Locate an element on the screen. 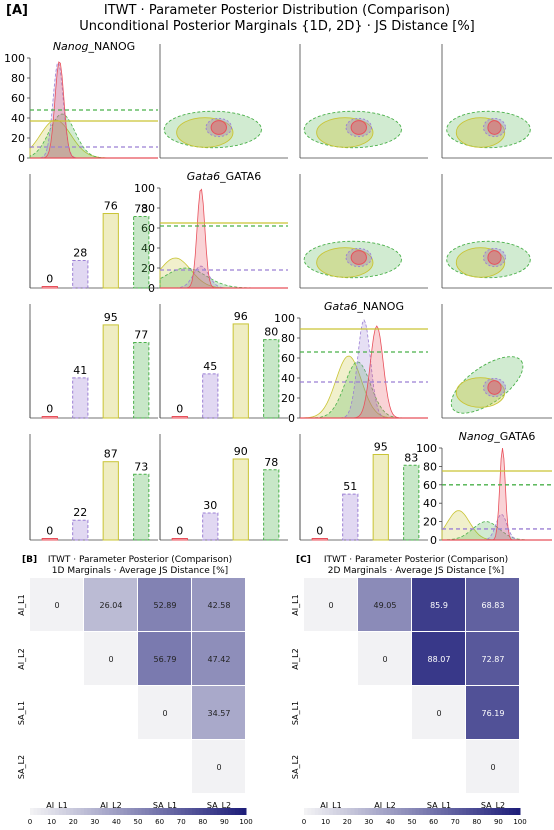  panel-c-tag: [C] is located at coordinates (303, 560).